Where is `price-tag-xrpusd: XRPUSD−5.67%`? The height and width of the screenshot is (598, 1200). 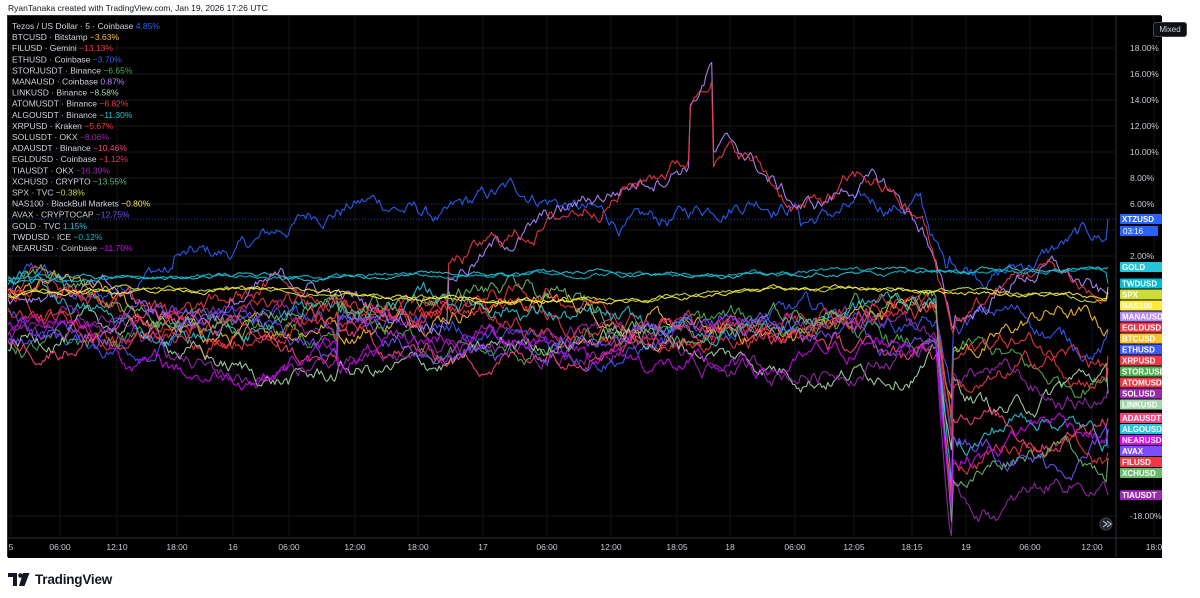 price-tag-xrpusd: XRPUSD−5.67% is located at coordinates (1141, 360).